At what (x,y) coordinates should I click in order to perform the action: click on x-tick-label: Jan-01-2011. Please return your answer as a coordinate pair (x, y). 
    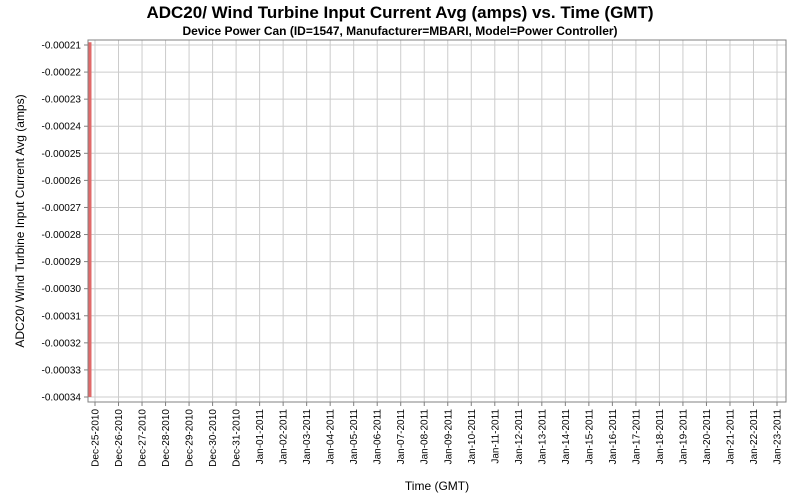
    Looking at the image, I should click on (260, 437).